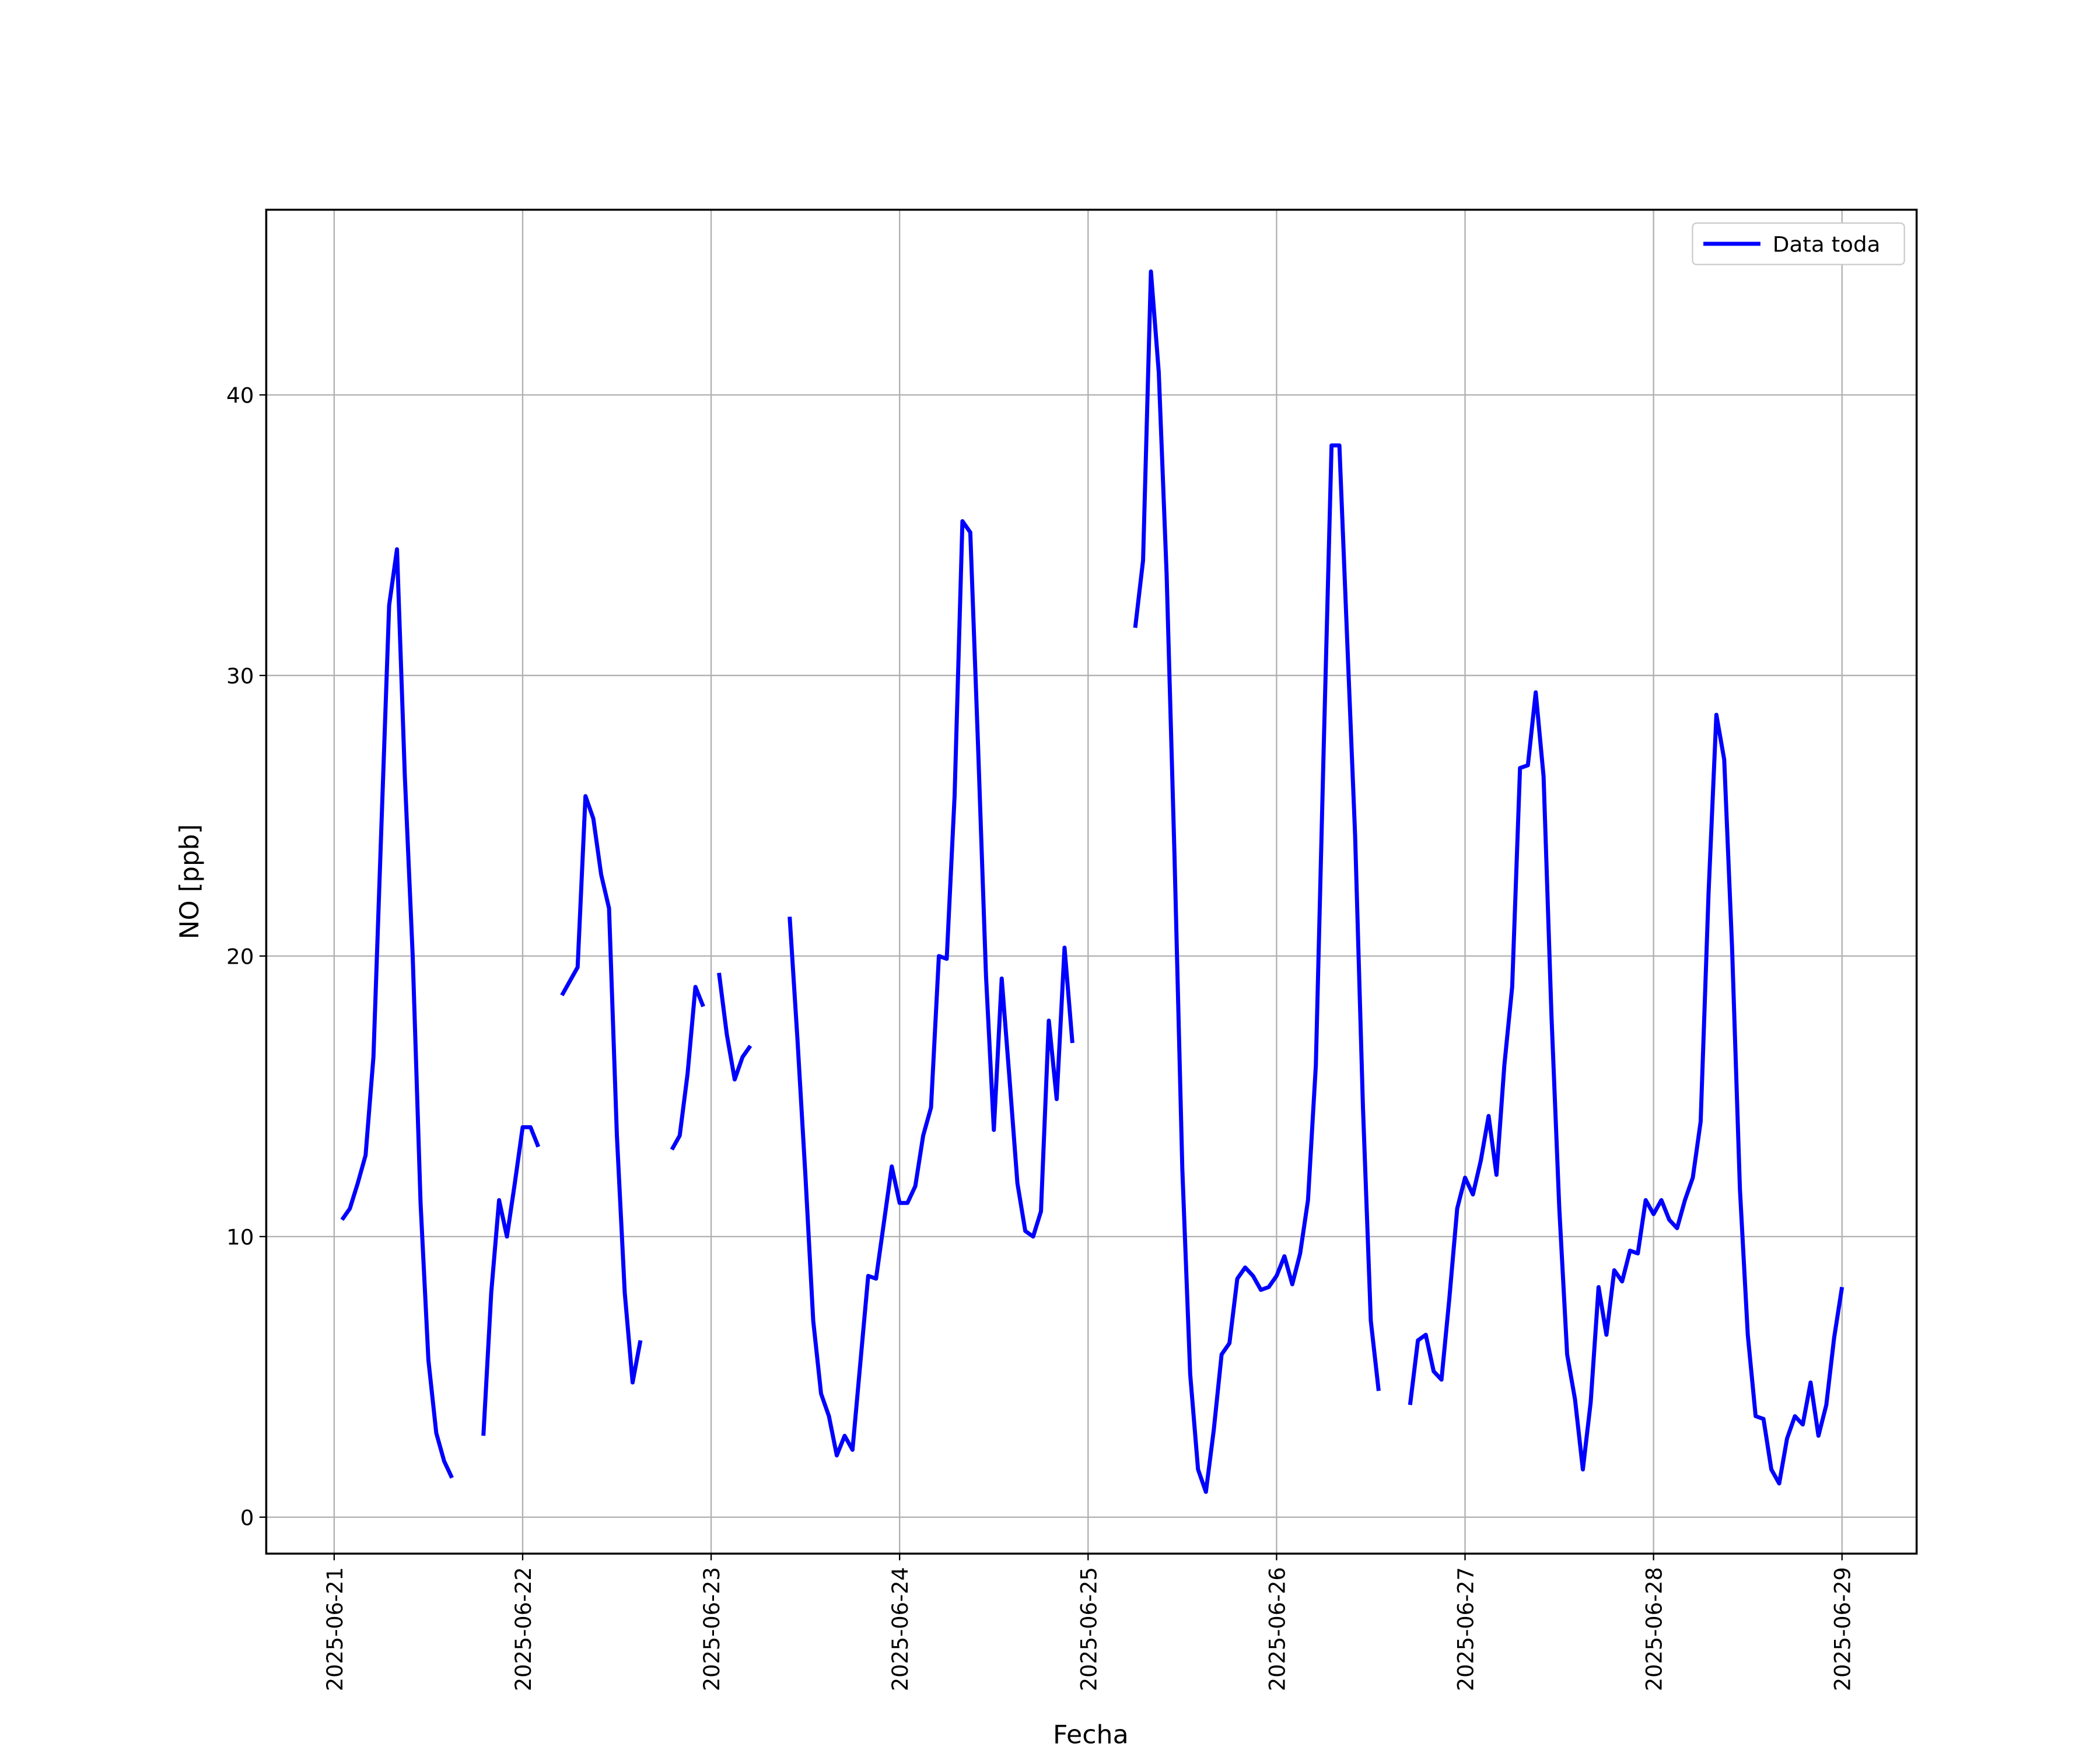 This screenshot has width=2100, height=1750. Describe the element at coordinates (240, 395) in the screenshot. I see `y-tick-label: 40` at that location.